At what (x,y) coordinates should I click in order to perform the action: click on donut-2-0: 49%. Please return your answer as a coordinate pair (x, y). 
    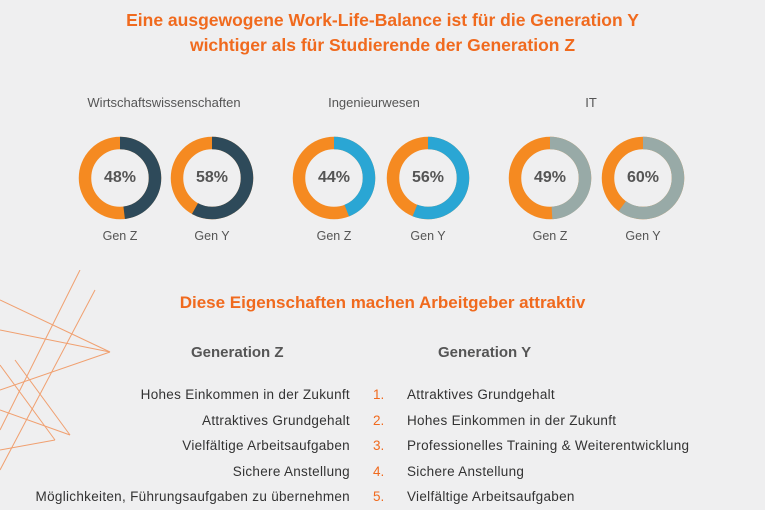
    Looking at the image, I should click on (550, 178).